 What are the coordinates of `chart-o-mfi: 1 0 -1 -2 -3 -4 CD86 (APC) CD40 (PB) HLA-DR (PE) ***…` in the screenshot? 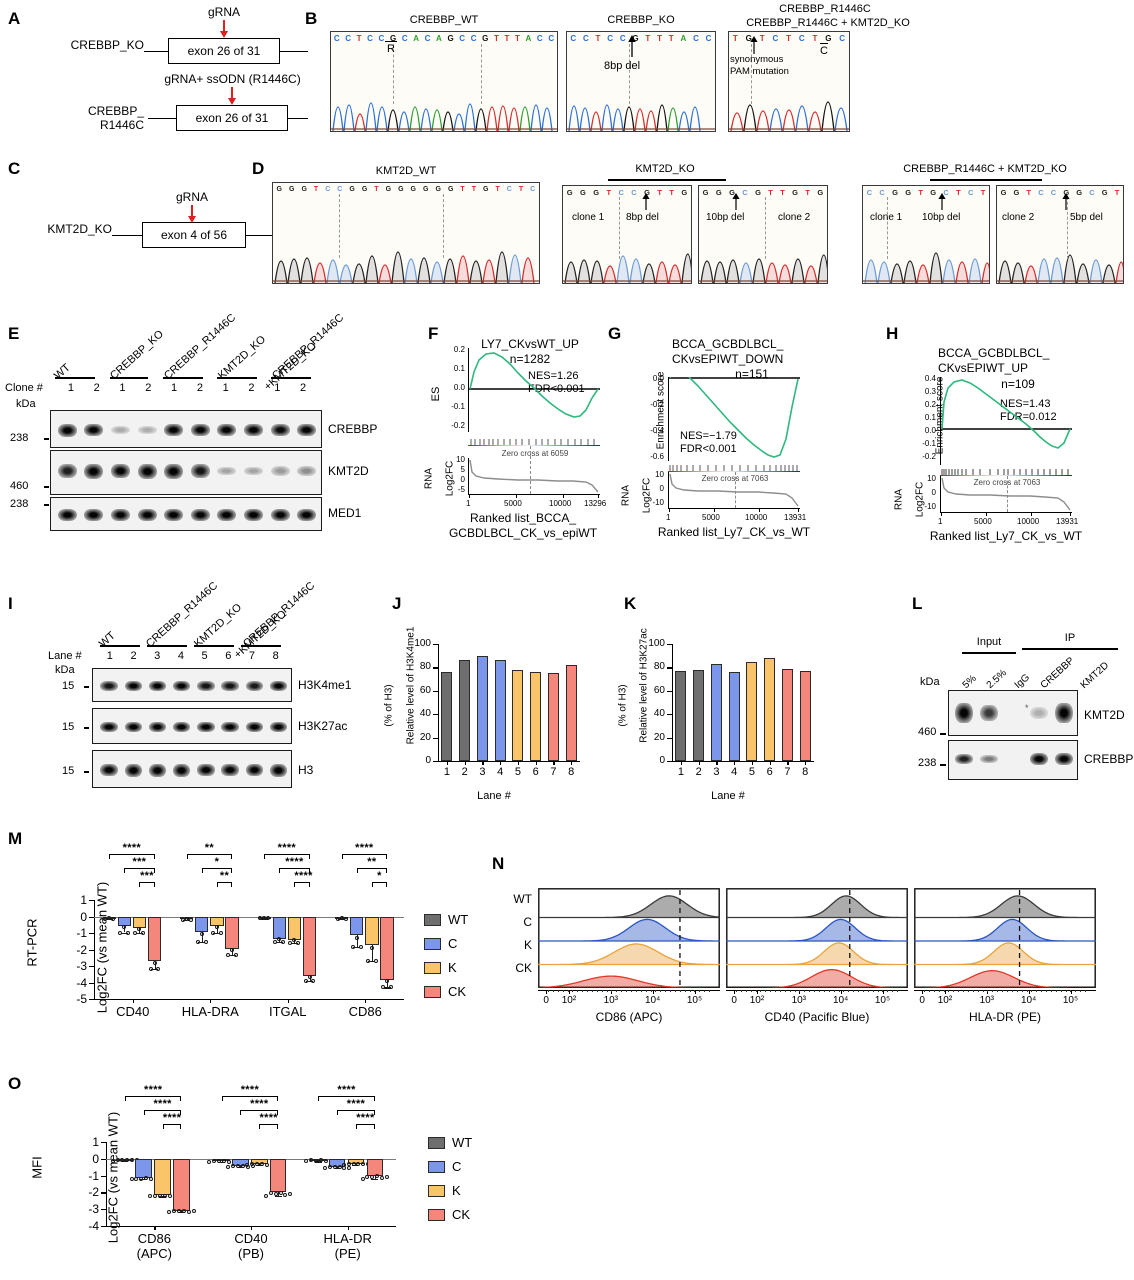 It's located at (237, 1172).